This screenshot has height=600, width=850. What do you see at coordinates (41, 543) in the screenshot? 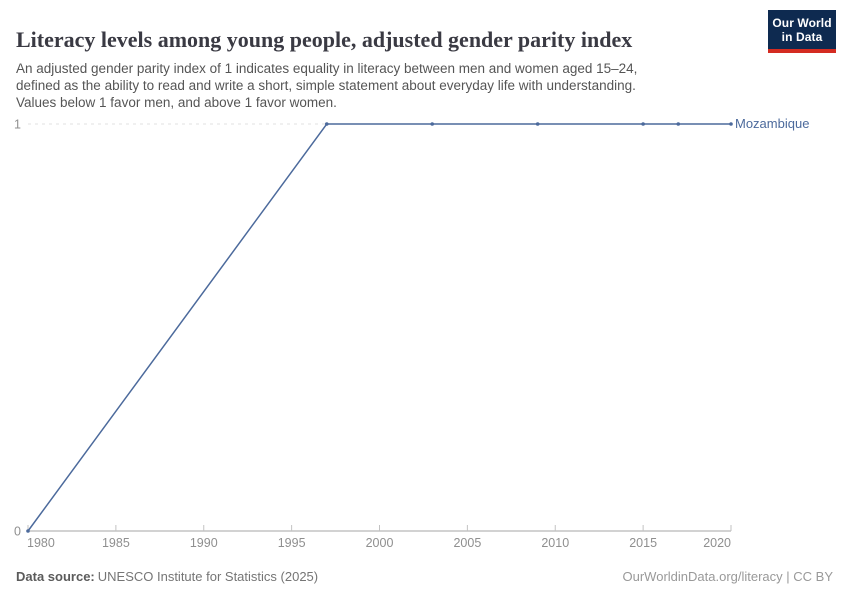
I see `x-tick-label: 1980` at bounding box center [41, 543].